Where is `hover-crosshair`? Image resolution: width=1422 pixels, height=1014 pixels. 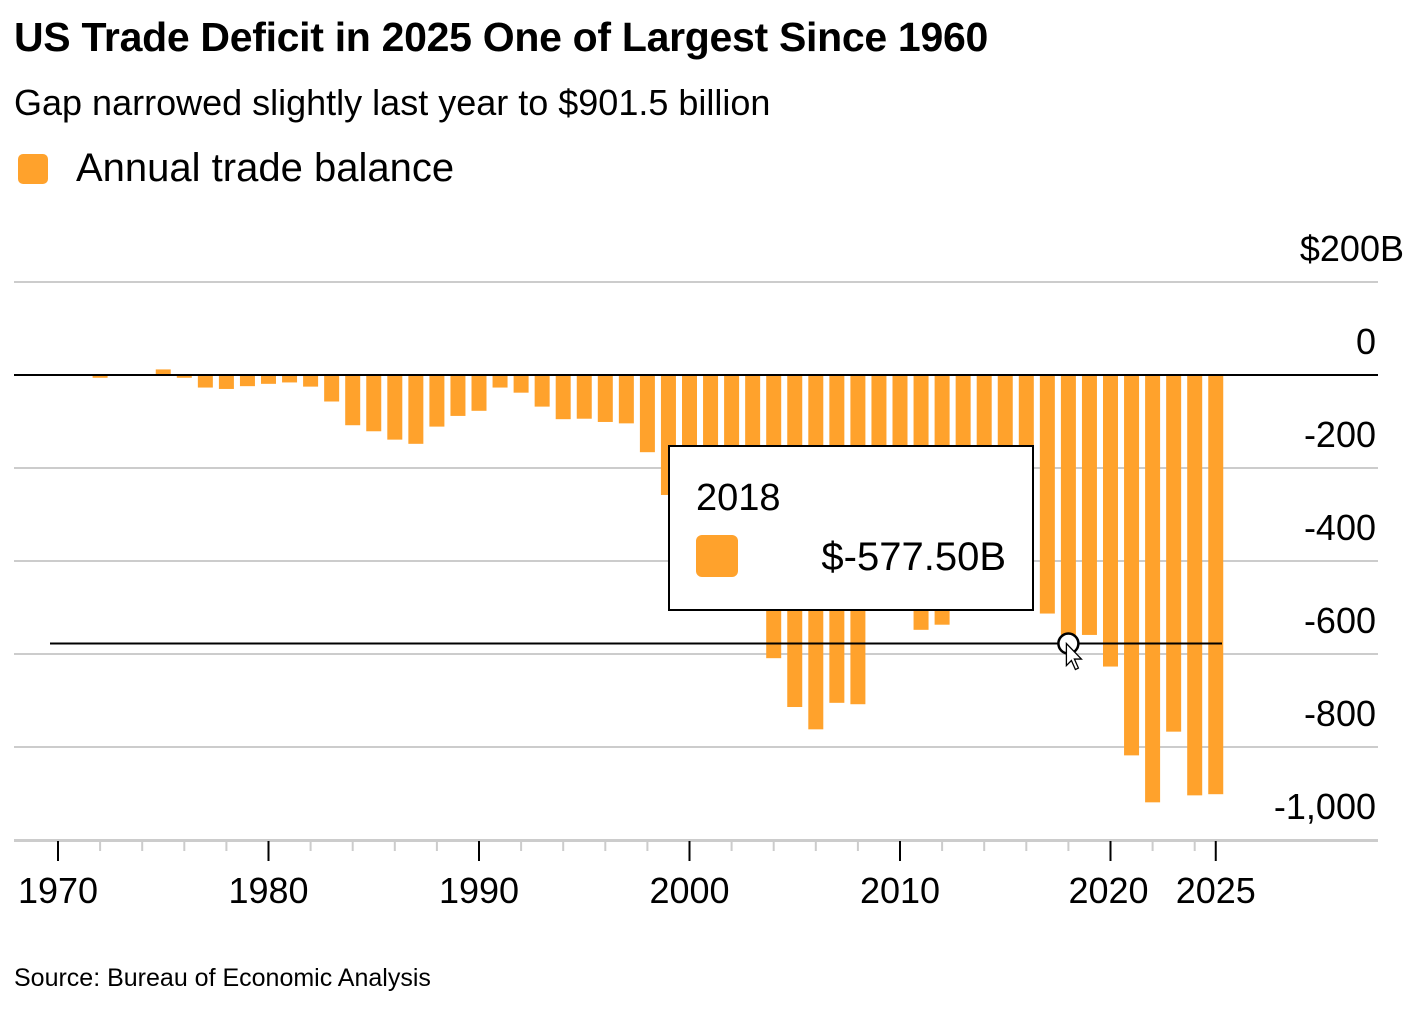 hover-crosshair is located at coordinates (636, 651).